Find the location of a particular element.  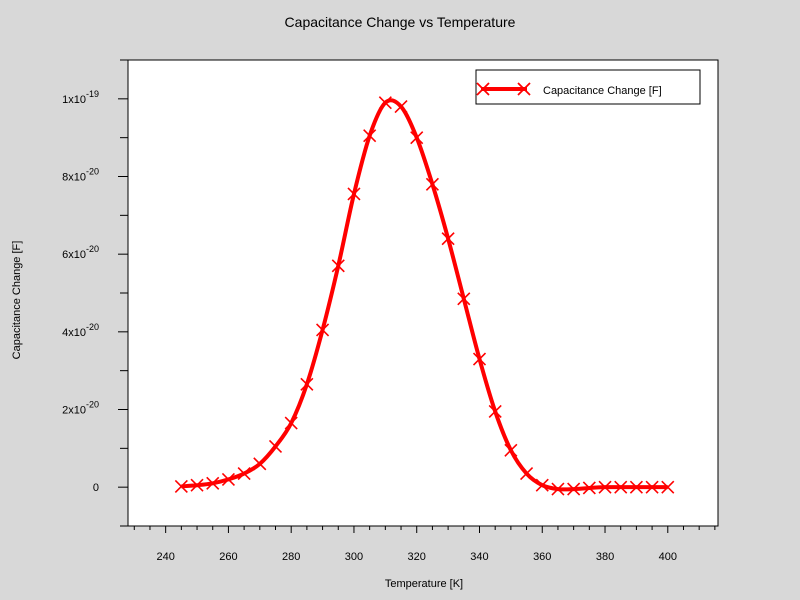

y-tick-label: 4x10⁻²⁰ is located at coordinates (80, 330).